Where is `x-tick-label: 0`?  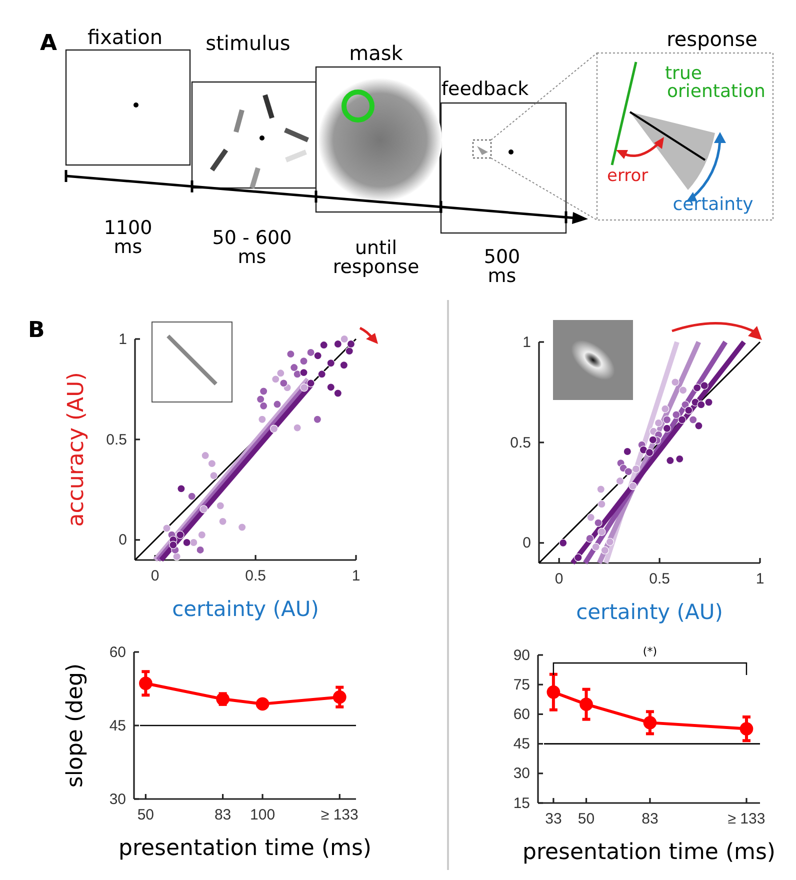 x-tick-label: 0 is located at coordinates (155, 576).